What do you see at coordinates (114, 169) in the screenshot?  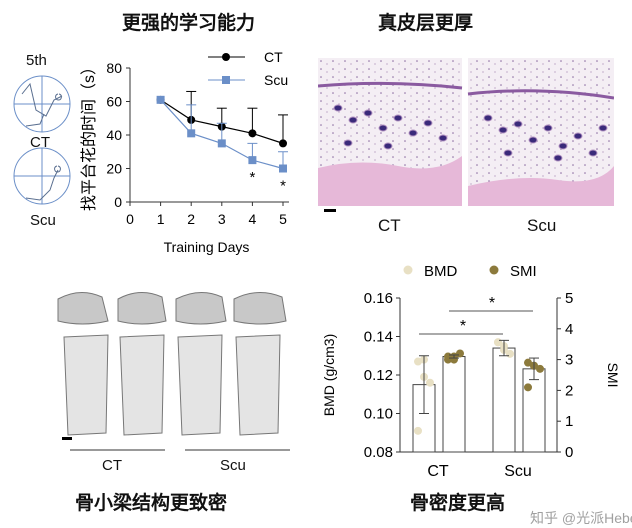 I see `y-tick-label: 20` at bounding box center [114, 169].